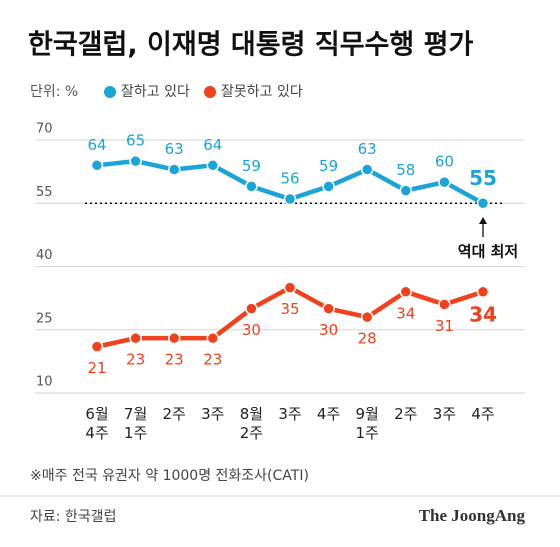 Image resolution: width=560 pixels, height=547 pixels. Describe the element at coordinates (44, 255) in the screenshot. I see `y-tick-label: 40` at that location.